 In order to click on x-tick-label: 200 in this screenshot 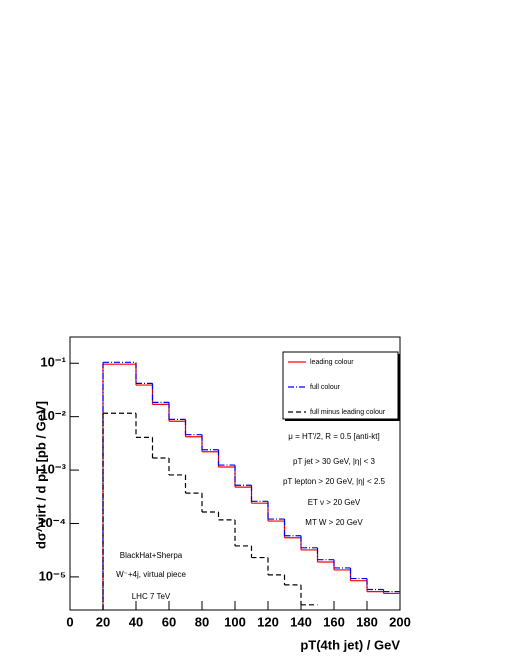, I will do `click(400, 621)`.